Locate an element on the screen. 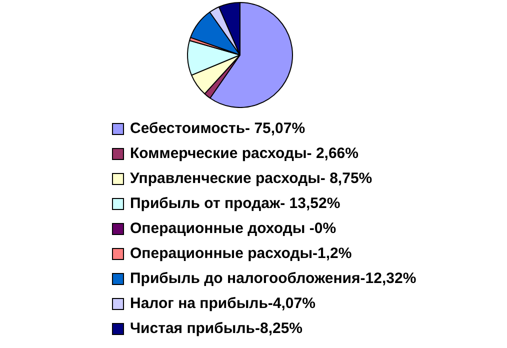  legend-label: Операционные доходы -0% is located at coordinates (233, 228).